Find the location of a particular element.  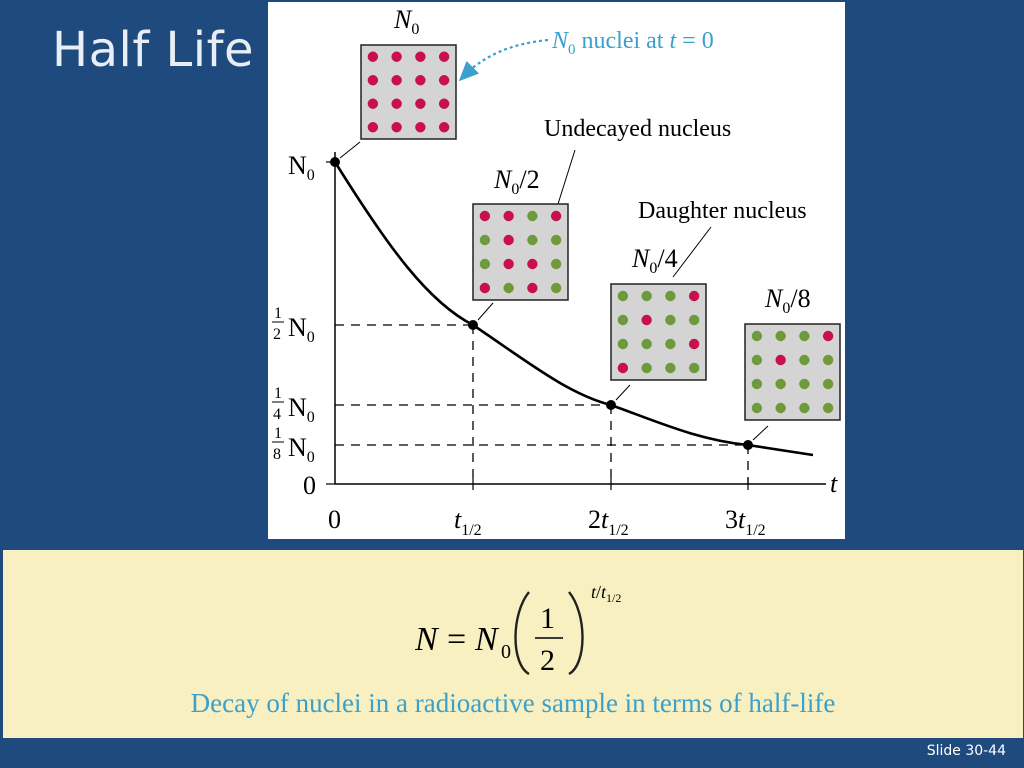

x-label-2t-half: 2t1/2 is located at coordinates (608, 522).